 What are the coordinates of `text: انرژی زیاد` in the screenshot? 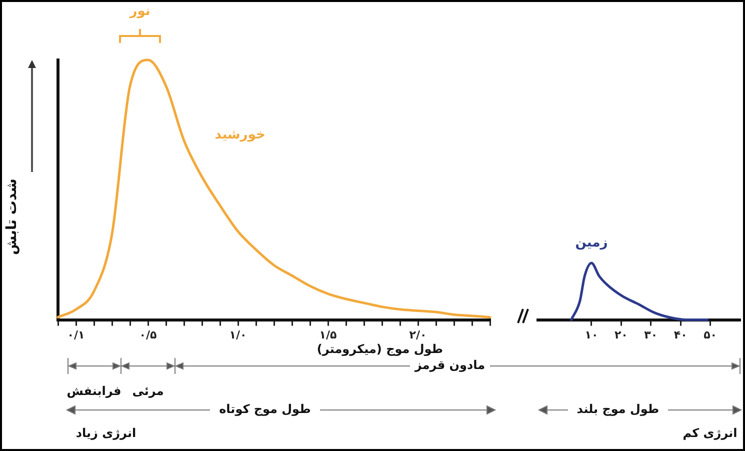 It's located at (106, 433).